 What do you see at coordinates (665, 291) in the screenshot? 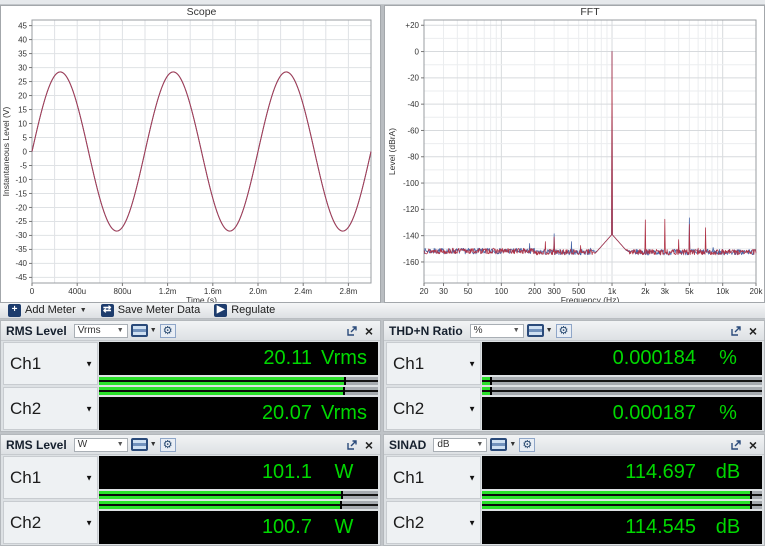
I see `svg-text: 3k` at bounding box center [665, 291].